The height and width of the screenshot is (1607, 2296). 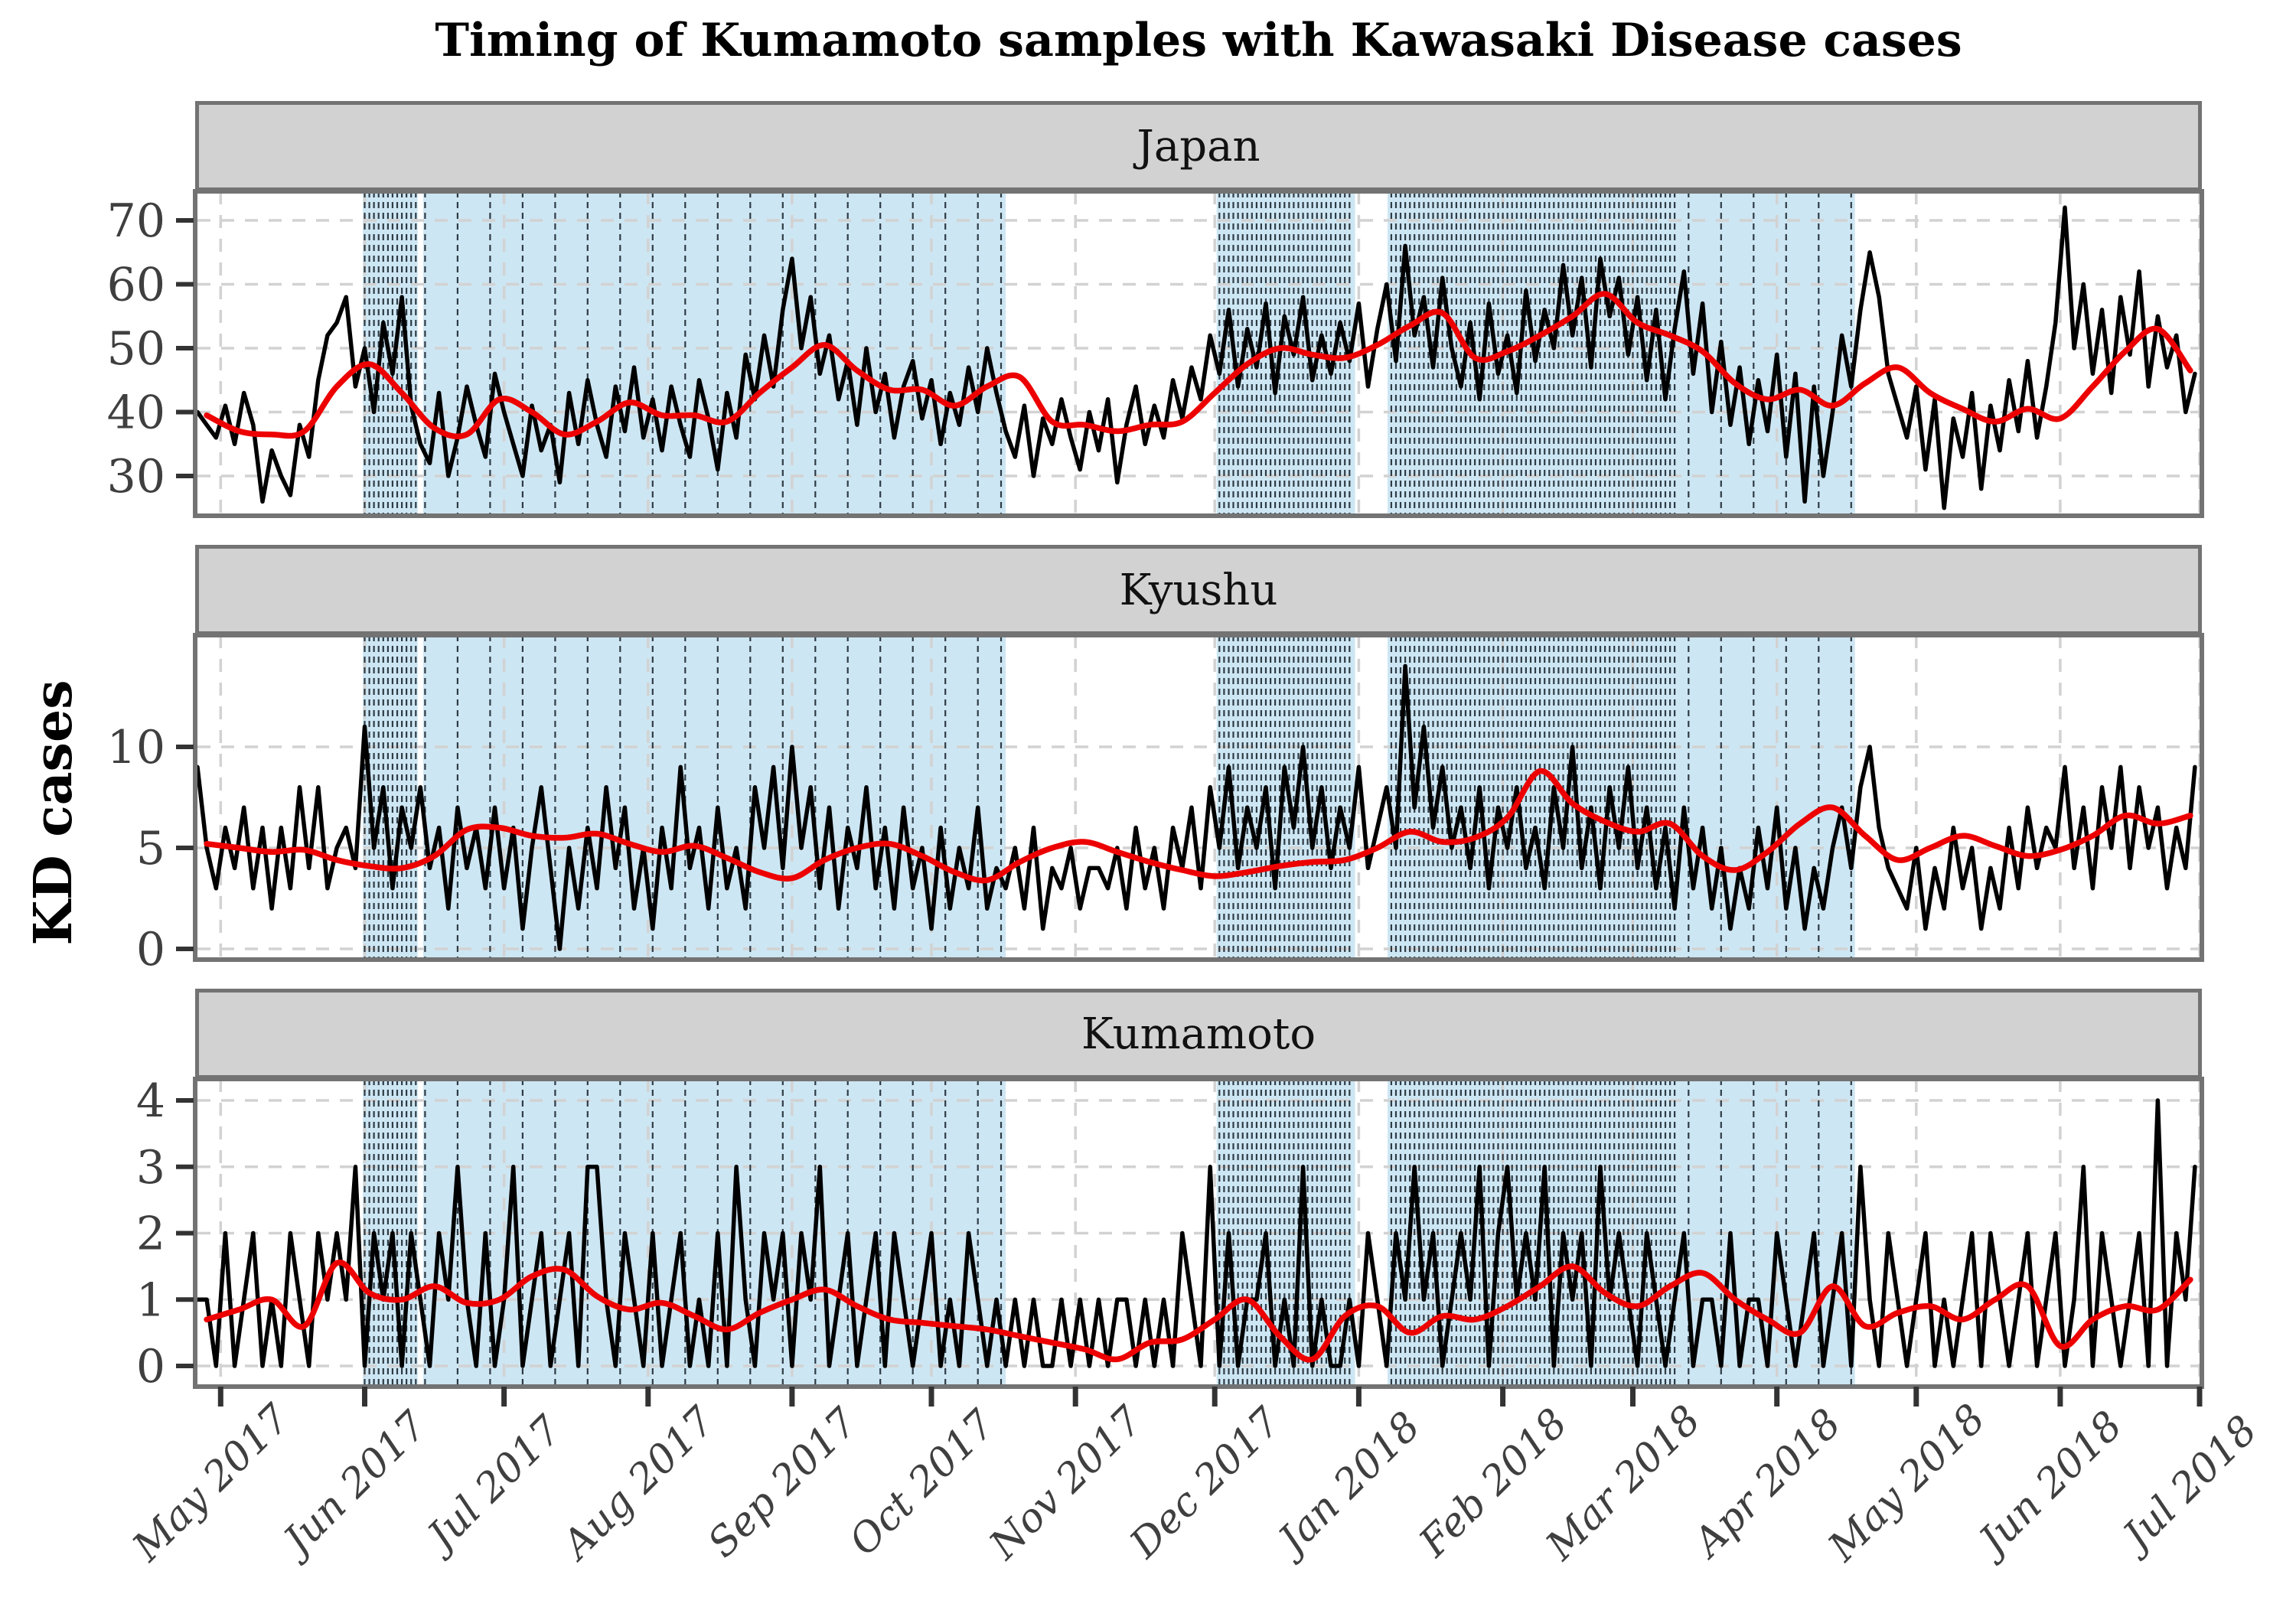 I want to click on x-axis-label: Dec 2017, so click(x=1205, y=1483).